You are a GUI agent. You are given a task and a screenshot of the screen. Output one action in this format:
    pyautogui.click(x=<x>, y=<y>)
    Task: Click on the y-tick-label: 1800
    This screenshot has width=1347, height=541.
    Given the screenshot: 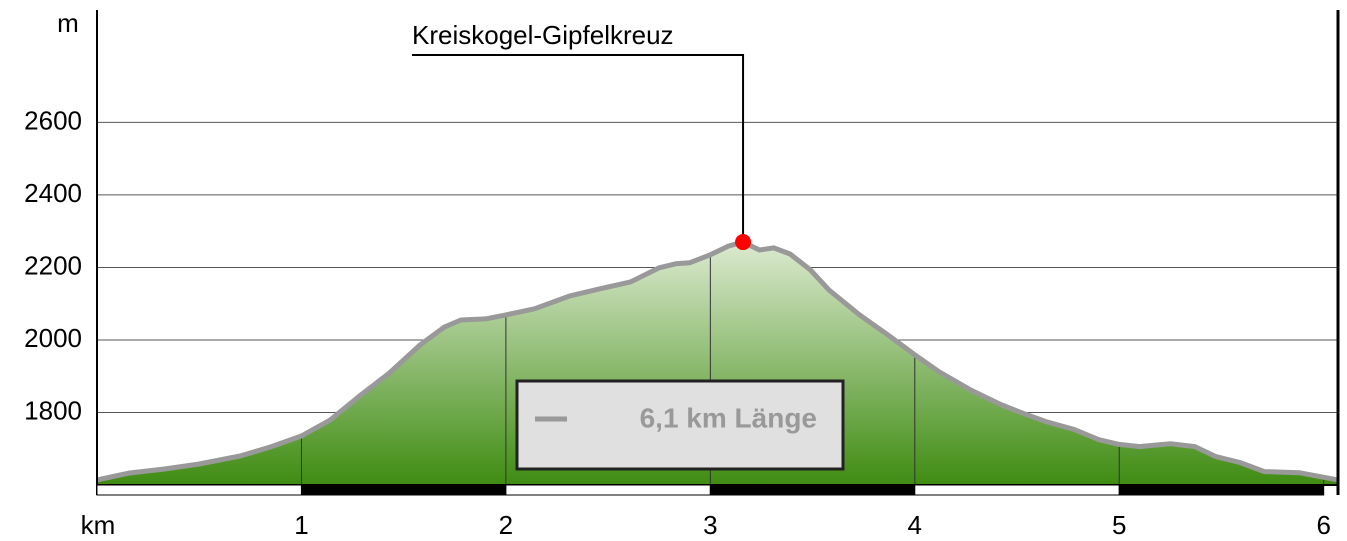 What is the action you would take?
    pyautogui.click(x=53, y=410)
    